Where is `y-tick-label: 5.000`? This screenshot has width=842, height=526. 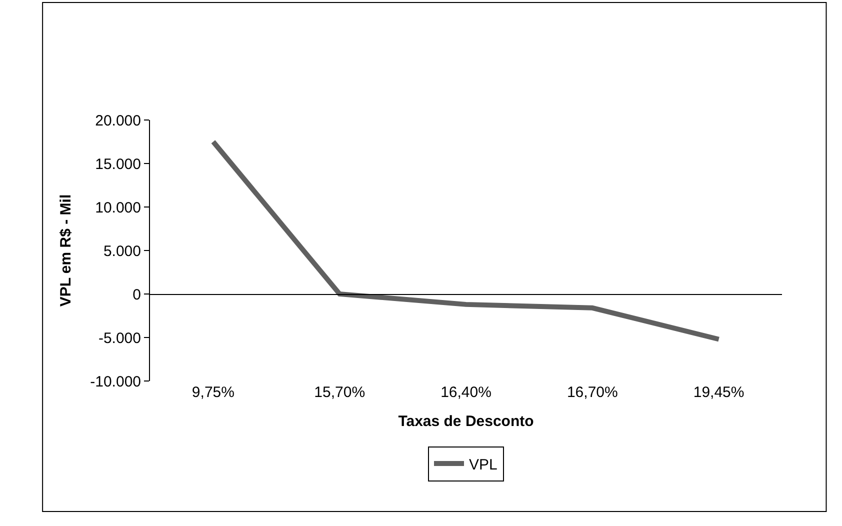 y-tick-label: 5.000 is located at coordinates (122, 251).